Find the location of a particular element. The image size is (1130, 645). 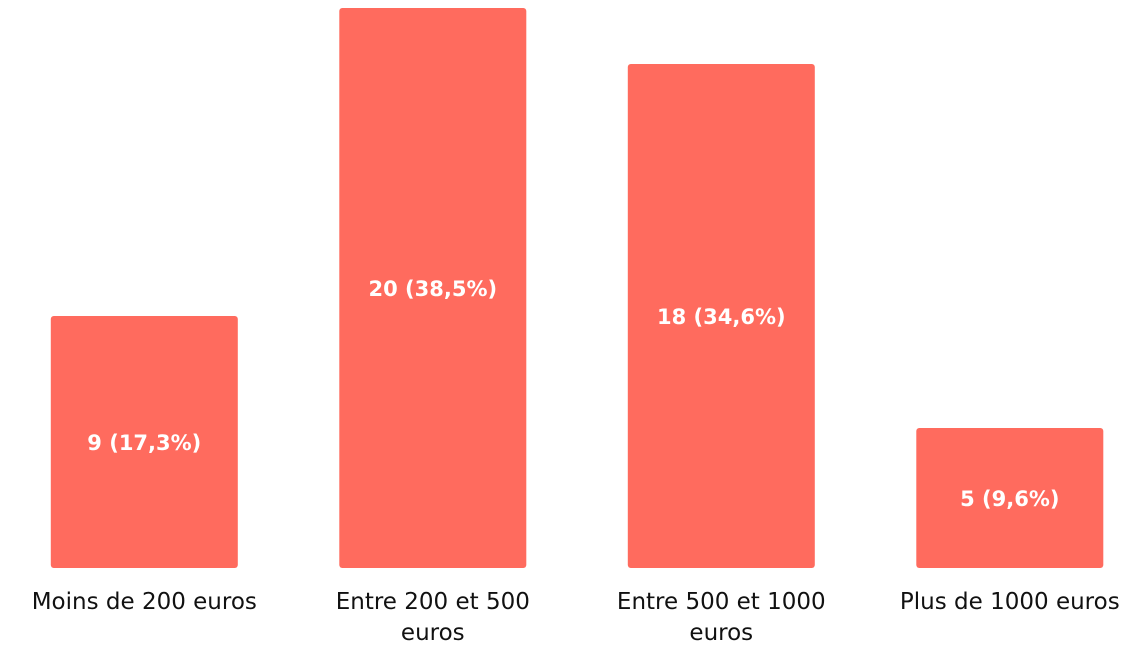

category-label-3: Plus de 1000 euros is located at coordinates (1010, 602).